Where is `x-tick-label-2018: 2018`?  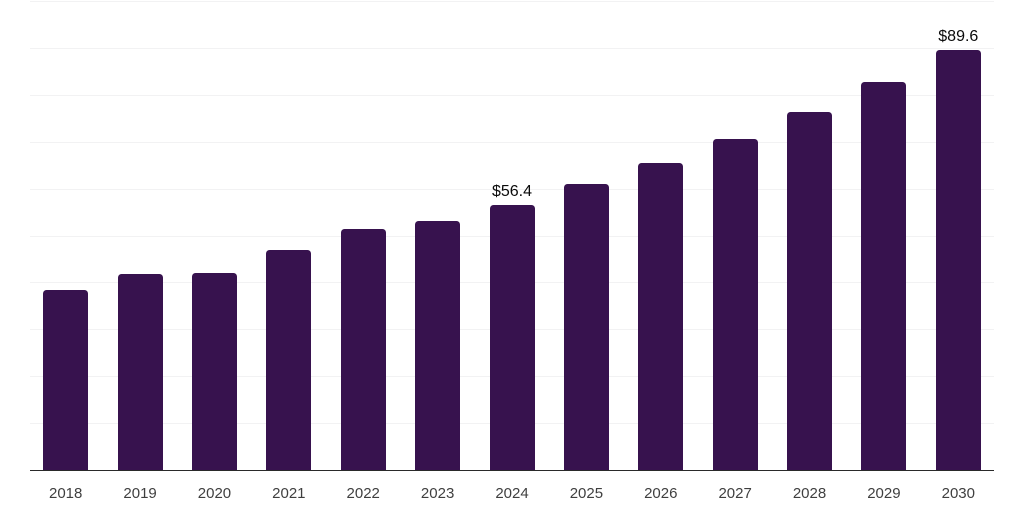
x-tick-label-2018: 2018 is located at coordinates (66, 493).